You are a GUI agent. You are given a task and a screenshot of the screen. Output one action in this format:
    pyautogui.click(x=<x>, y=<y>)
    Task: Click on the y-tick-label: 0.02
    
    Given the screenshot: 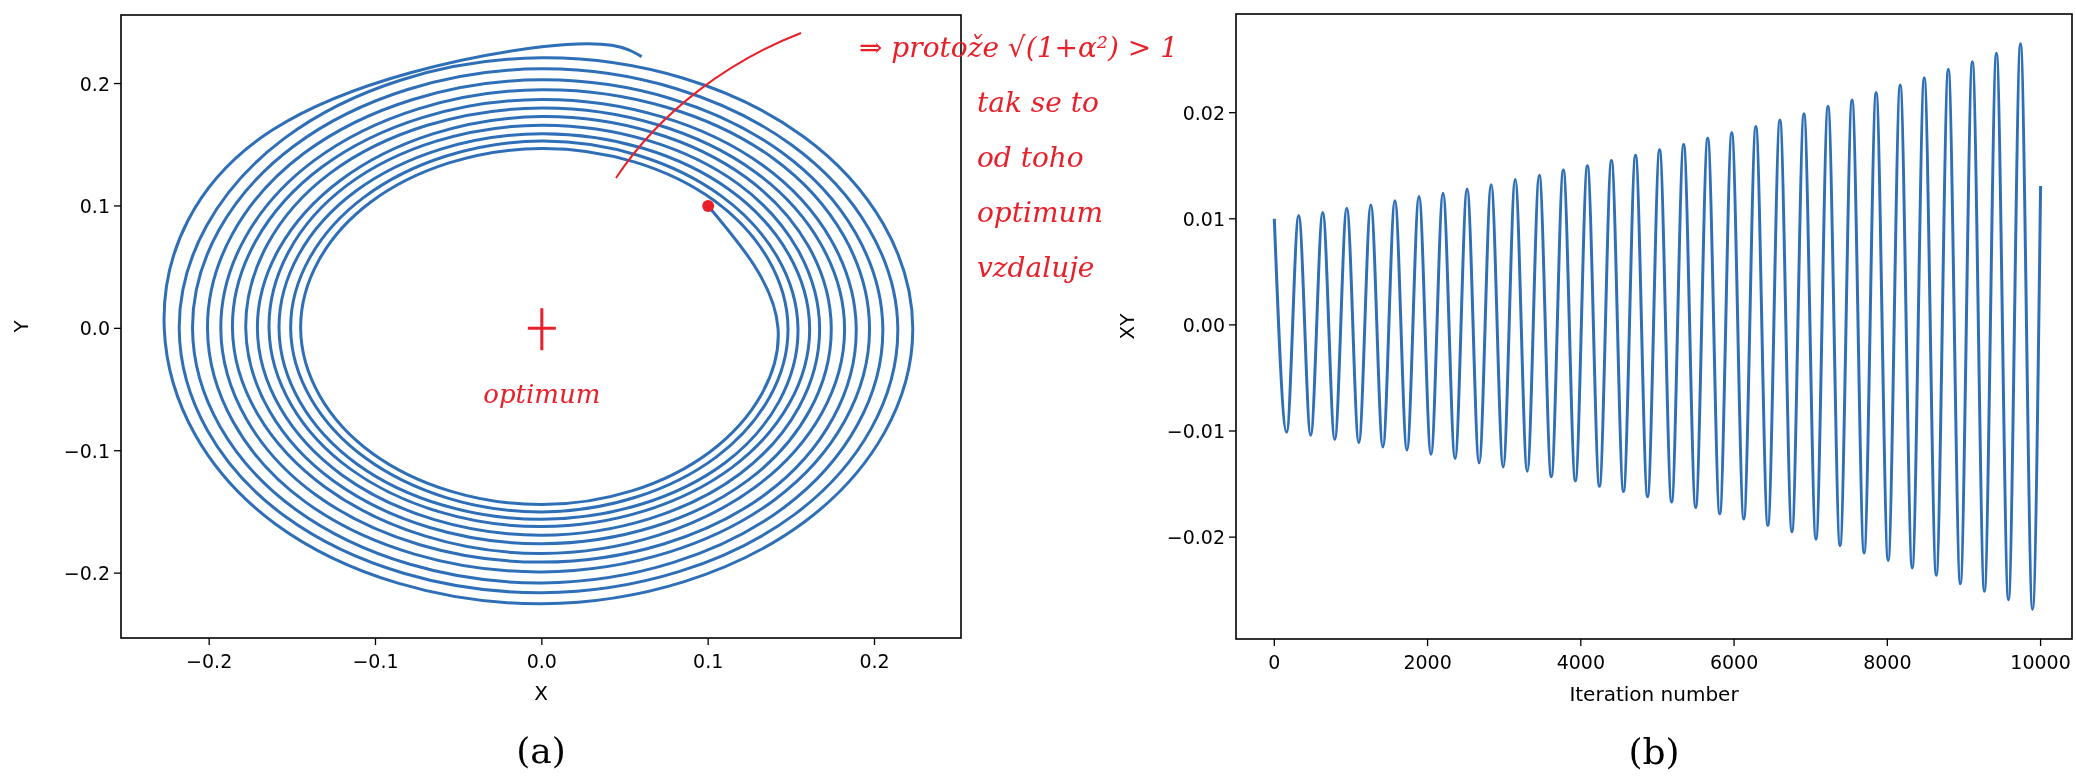 What is the action you would take?
    pyautogui.click(x=1203, y=112)
    